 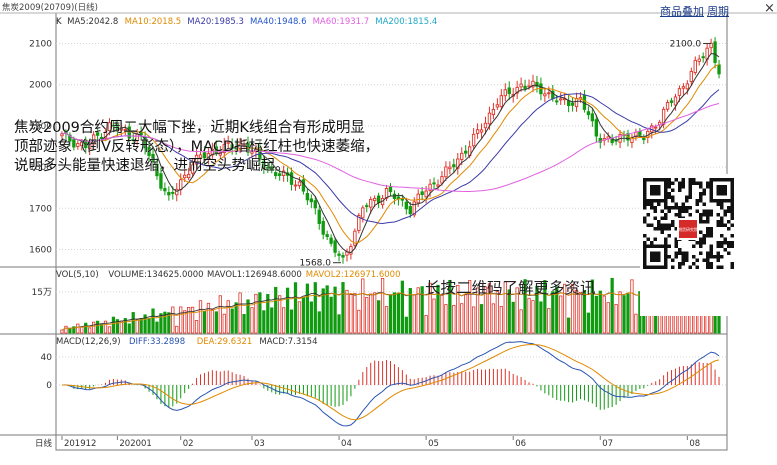 What do you see at coordinates (135, 444) in the screenshot?
I see `x-axis-label: 202001` at bounding box center [135, 444].